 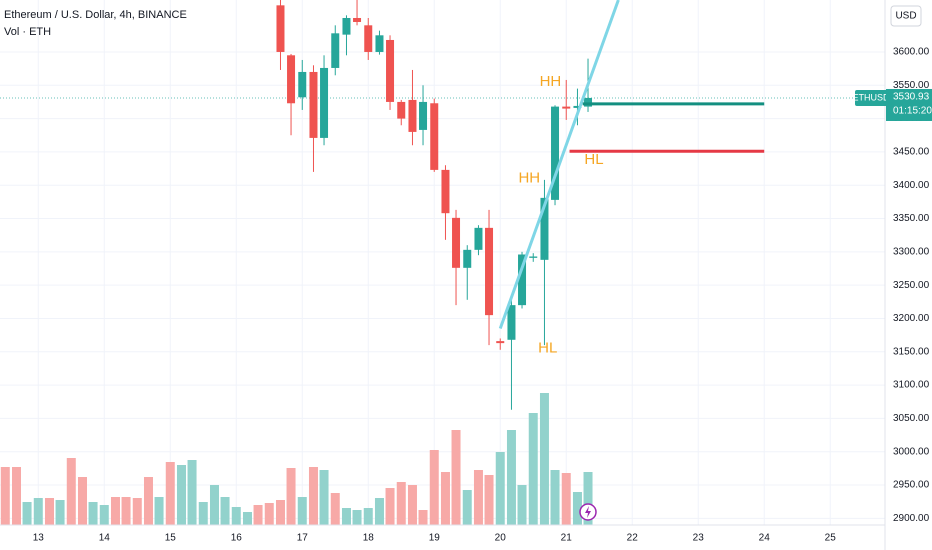 I want to click on x-tick-label: 21, so click(x=567, y=538).